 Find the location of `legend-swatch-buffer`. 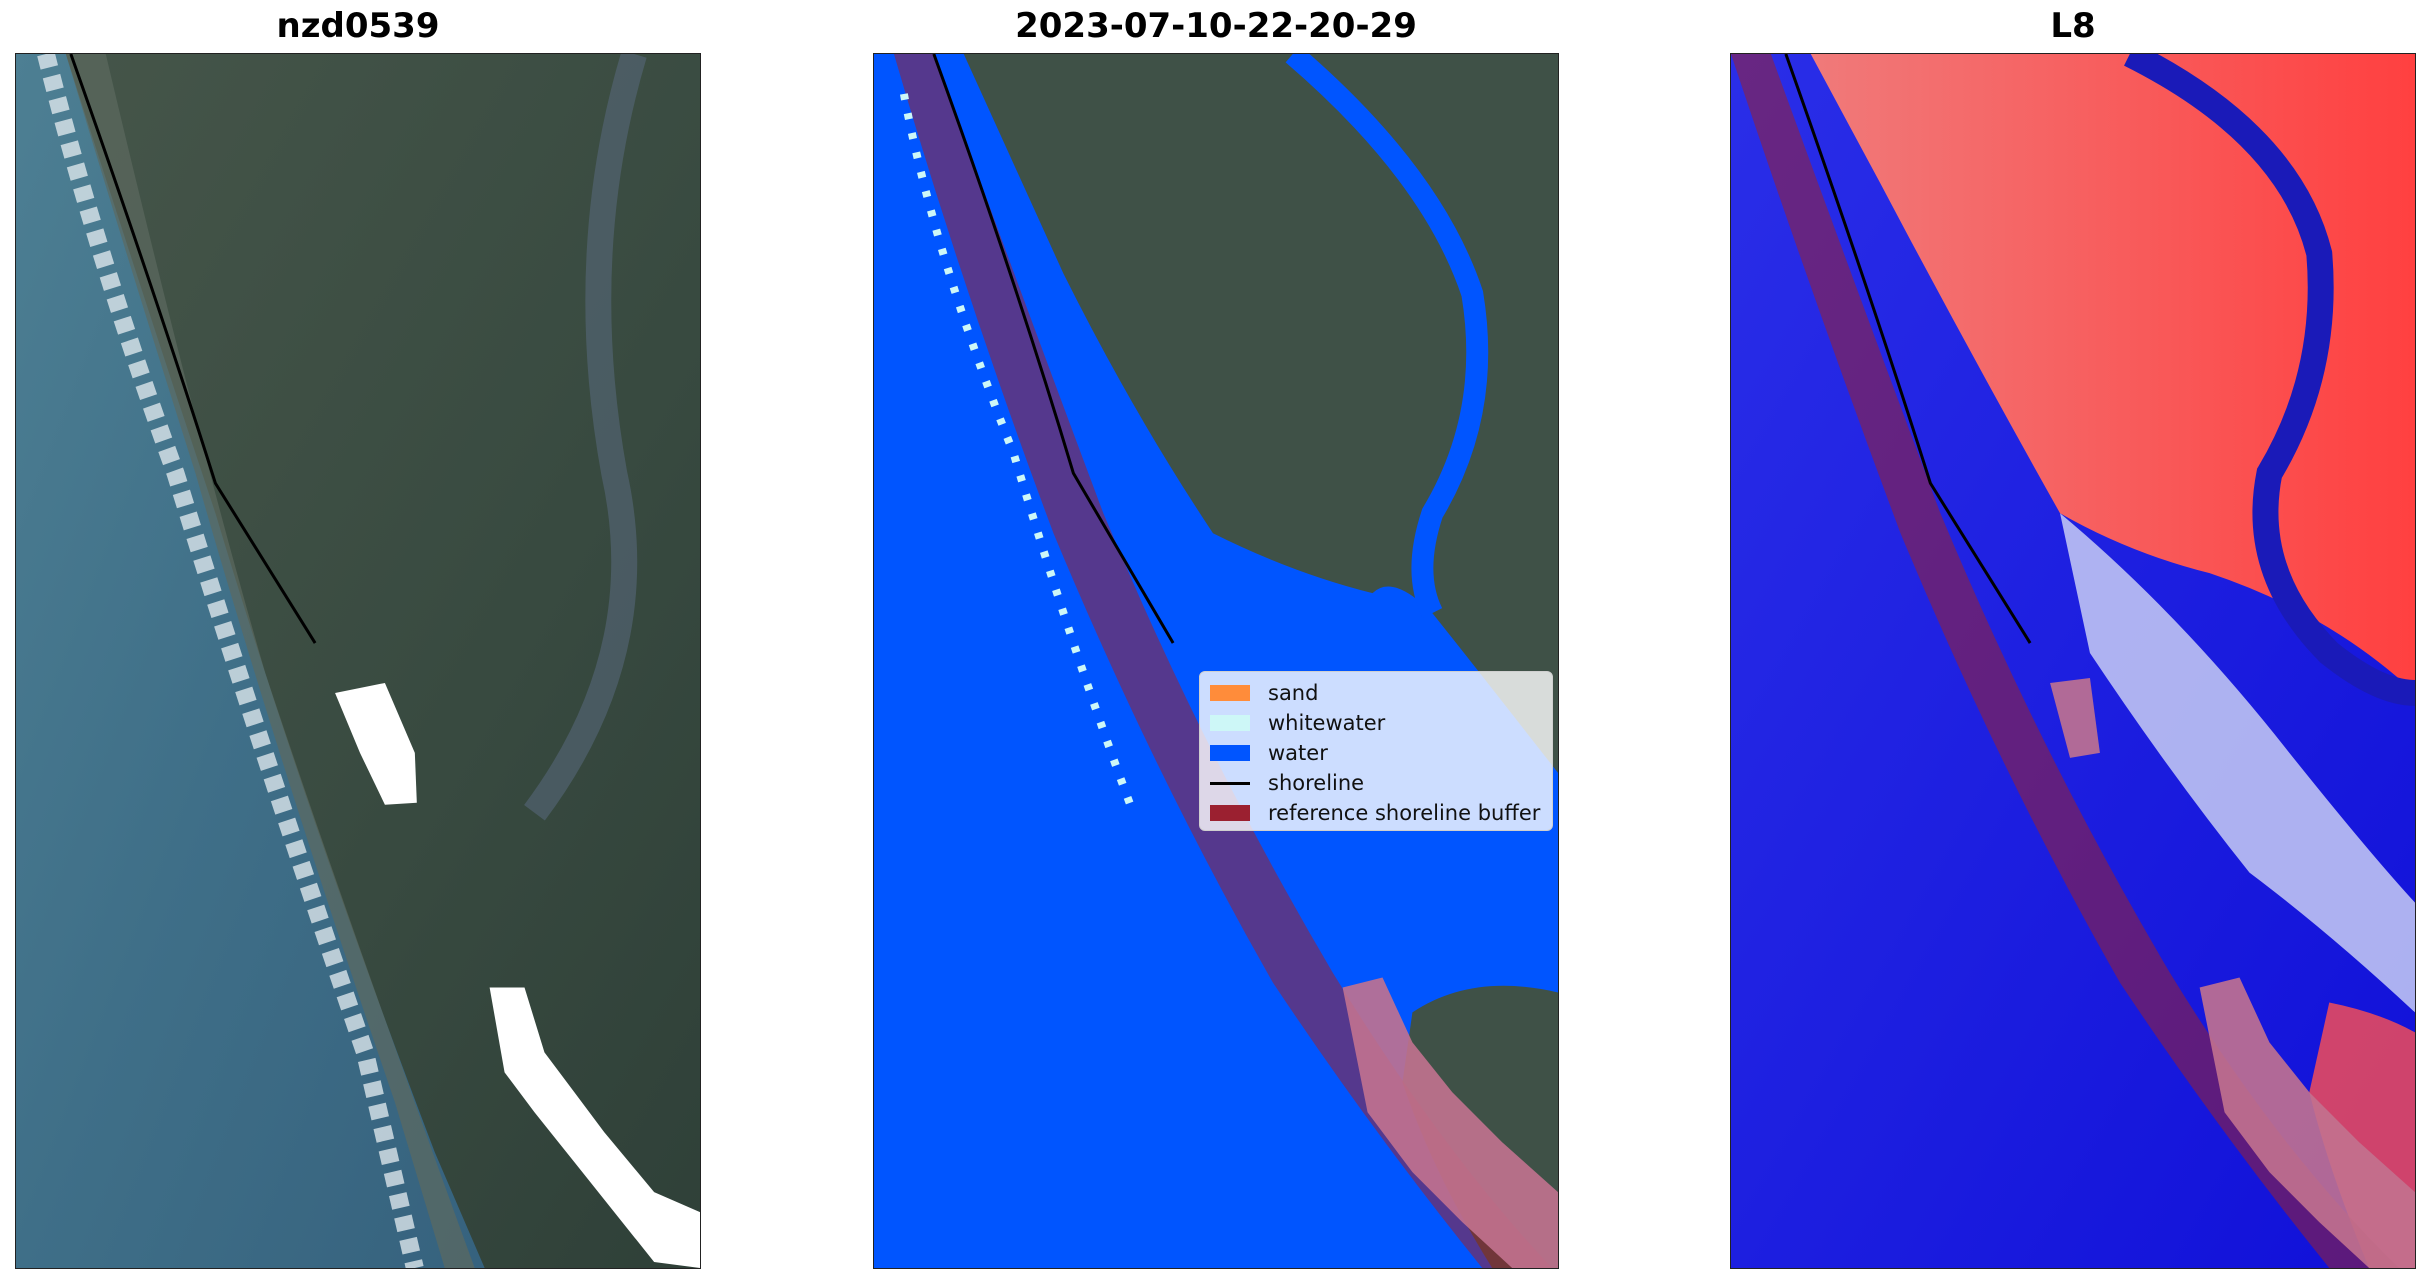

legend-swatch-buffer is located at coordinates (1230, 813).